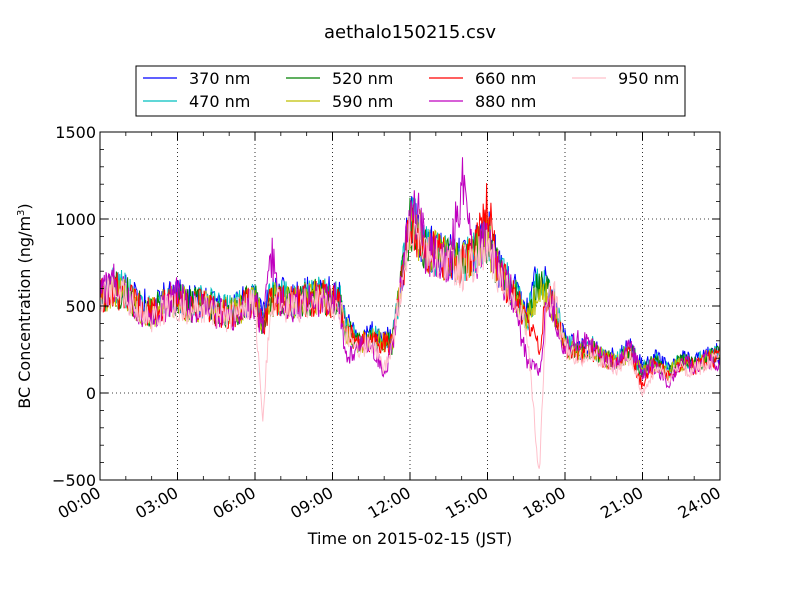 Image resolution: width=800 pixels, height=604 pixels. Describe the element at coordinates (91, 393) in the screenshot. I see `y-tick-label: 0` at that location.